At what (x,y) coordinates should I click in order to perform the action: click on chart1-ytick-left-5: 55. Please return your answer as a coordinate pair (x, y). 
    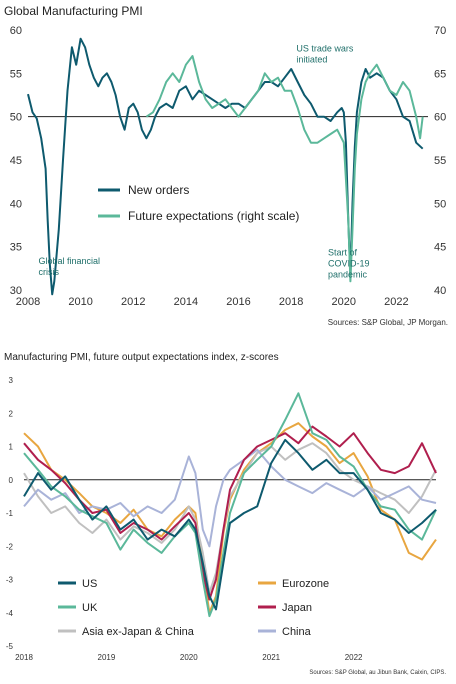
    Looking at the image, I should click on (16, 74).